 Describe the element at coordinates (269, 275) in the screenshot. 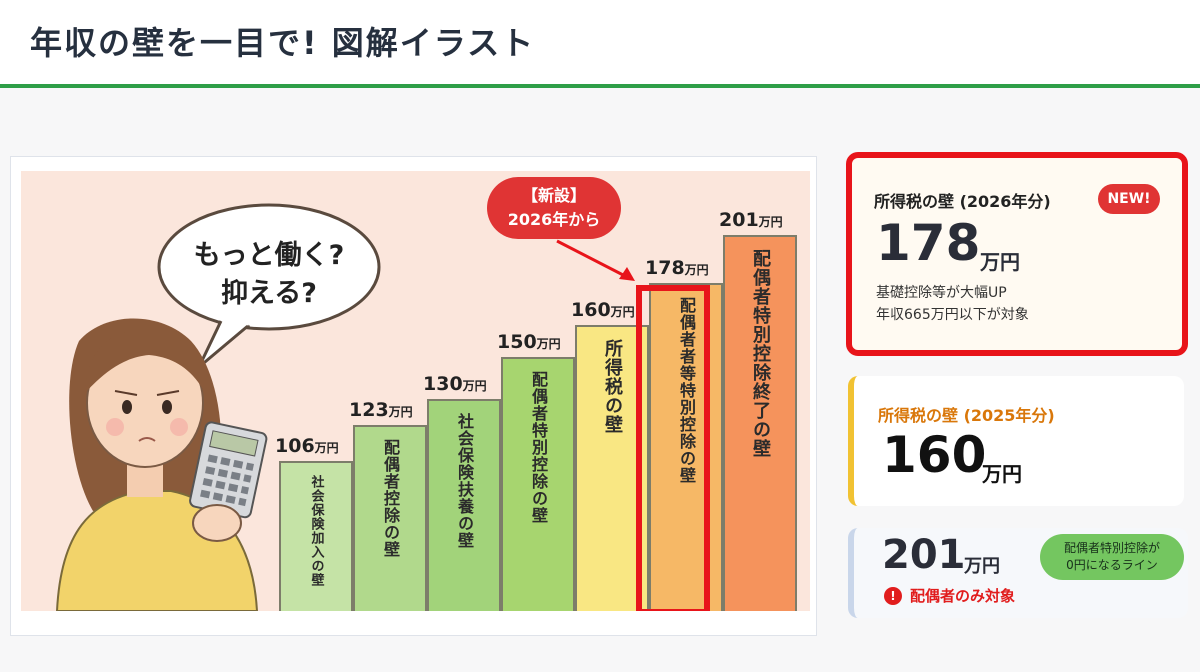

I see `speech-bubble-text: もっと働く? 抑える?` at that location.